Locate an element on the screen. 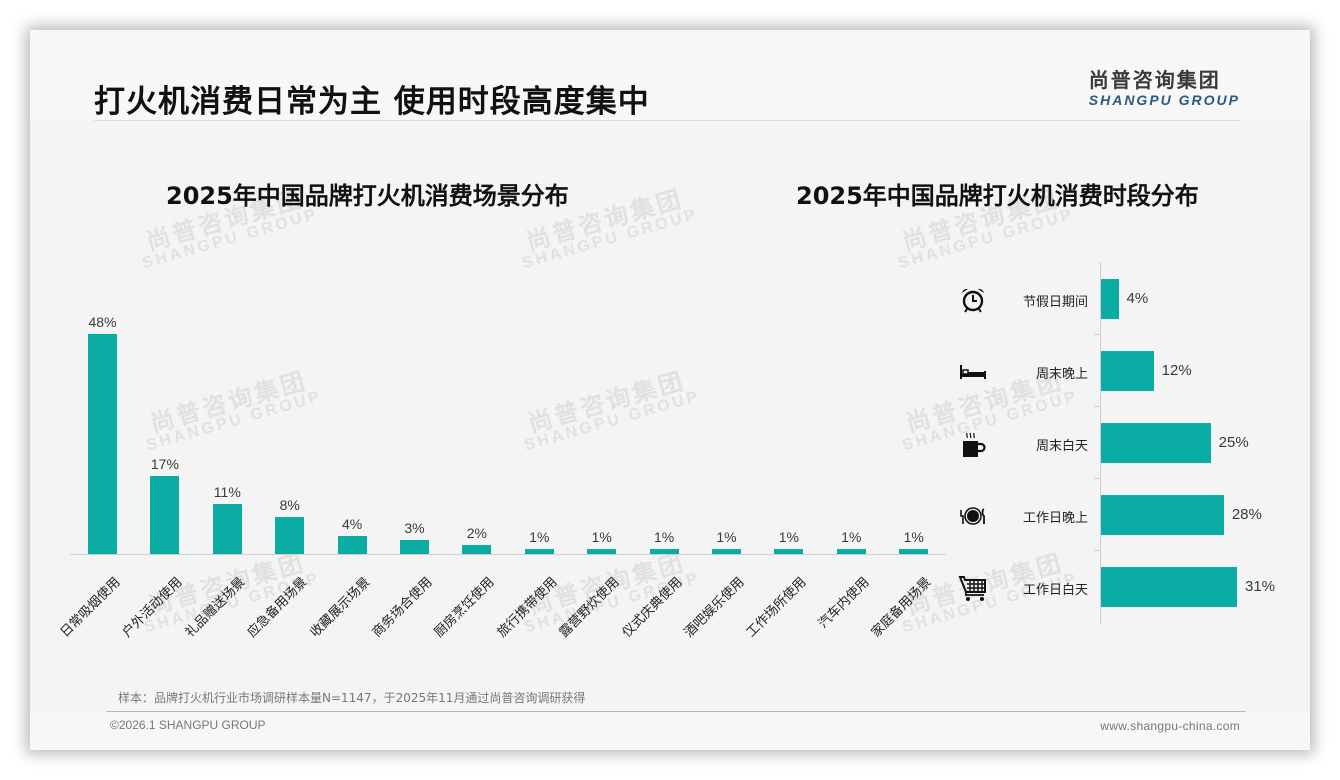  bar-row: 节假日期间 4% is located at coordinates (1120, 299).